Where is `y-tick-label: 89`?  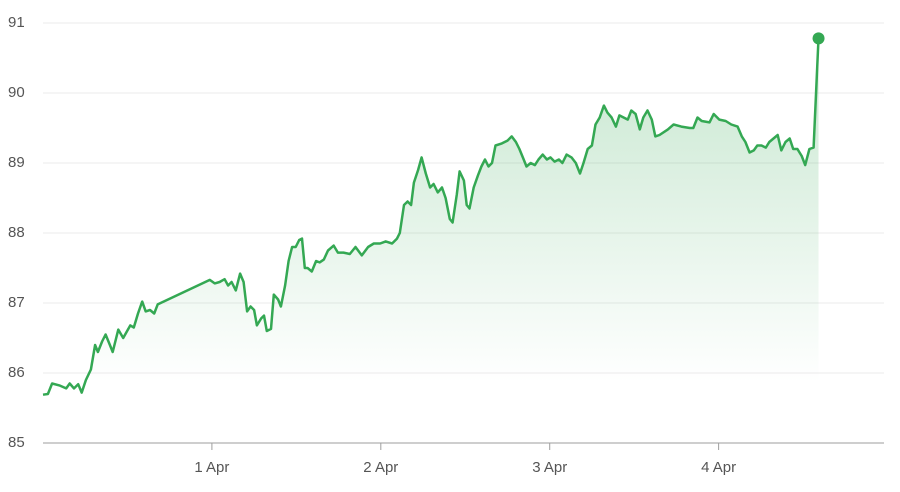
y-tick-label: 89 is located at coordinates (16, 162).